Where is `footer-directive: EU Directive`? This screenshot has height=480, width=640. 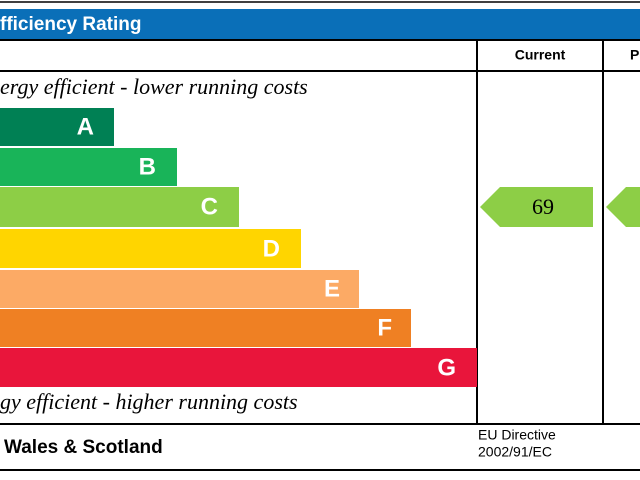 footer-directive: EU Directive is located at coordinates (517, 435).